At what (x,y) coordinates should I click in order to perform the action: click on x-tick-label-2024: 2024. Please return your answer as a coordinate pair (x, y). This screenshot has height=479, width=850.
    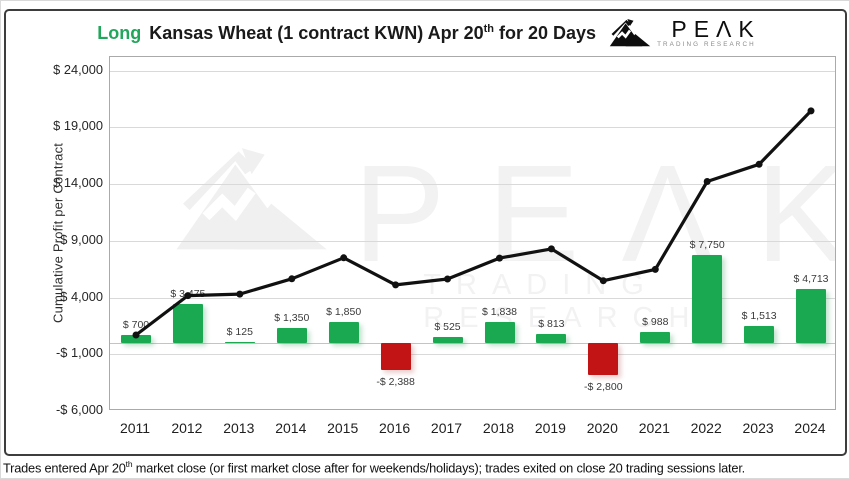
    Looking at the image, I should click on (810, 428).